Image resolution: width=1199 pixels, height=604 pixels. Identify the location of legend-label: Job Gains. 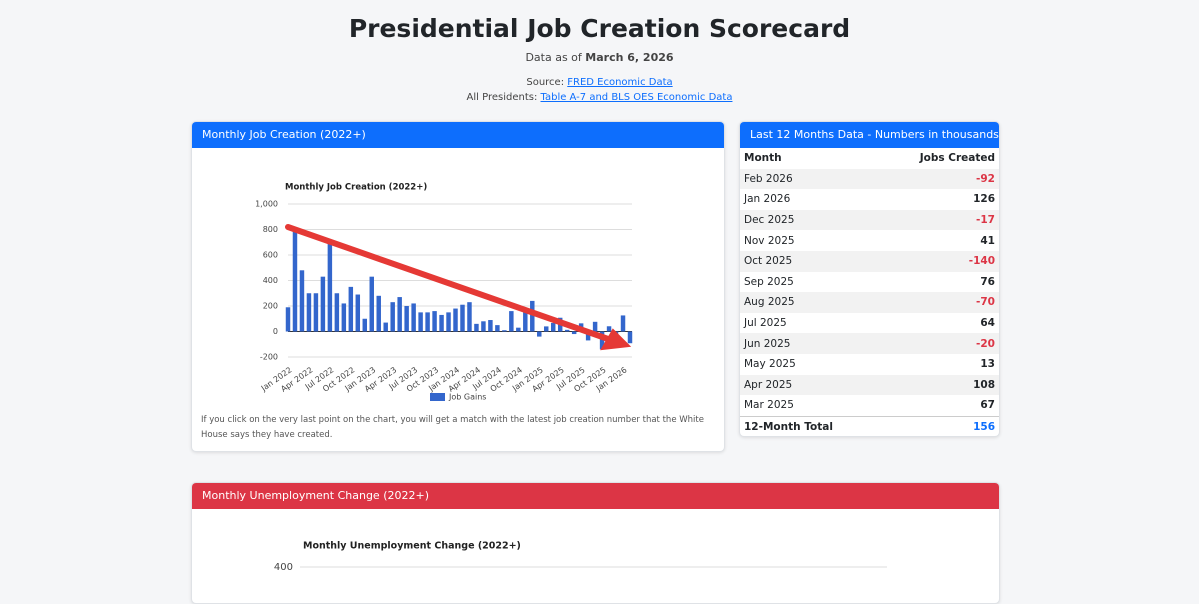
(467, 397).